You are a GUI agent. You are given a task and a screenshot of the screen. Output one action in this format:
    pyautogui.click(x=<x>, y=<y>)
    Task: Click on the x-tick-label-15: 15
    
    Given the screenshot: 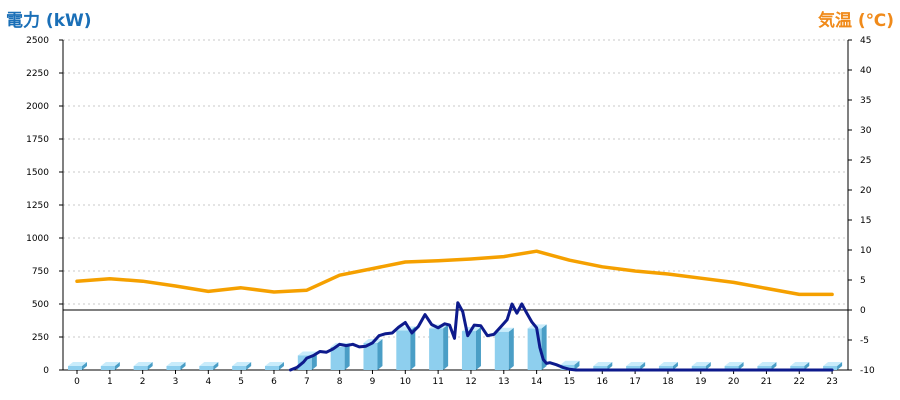 What is the action you would take?
    pyautogui.click(x=569, y=382)
    